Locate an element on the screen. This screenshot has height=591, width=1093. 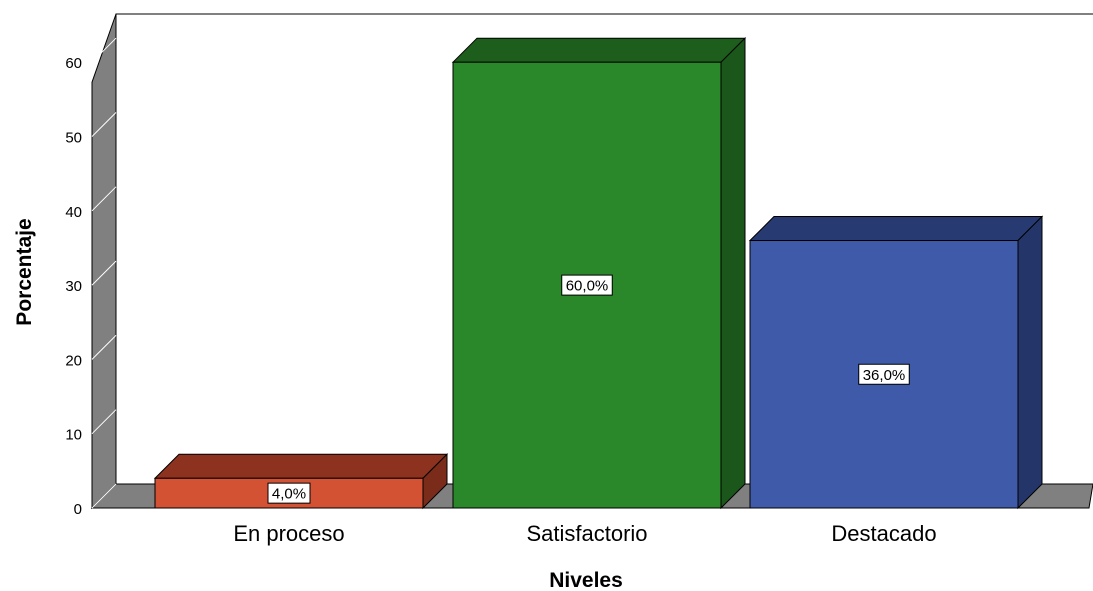
data-label: 60,0% is located at coordinates (587, 285).